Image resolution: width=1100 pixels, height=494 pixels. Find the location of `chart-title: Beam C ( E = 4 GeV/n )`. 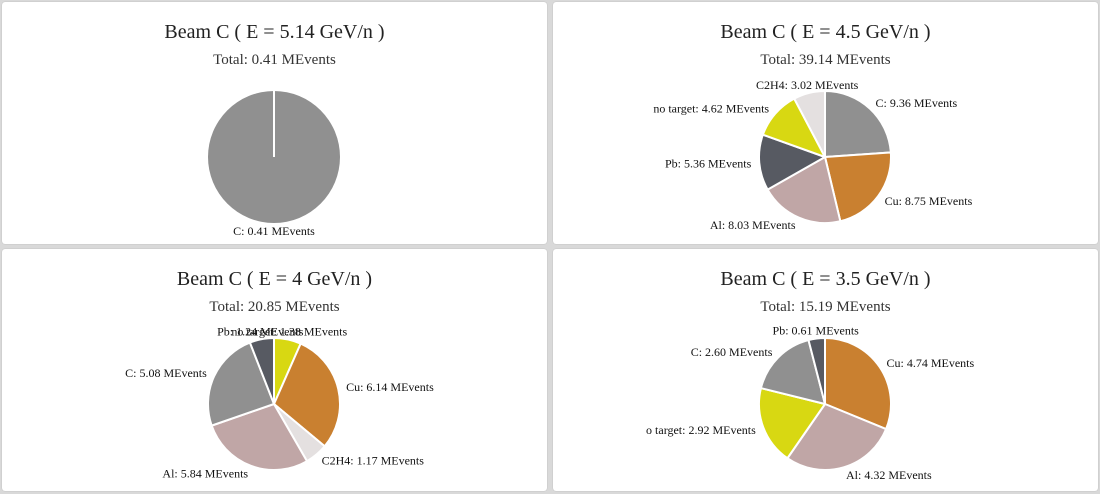

chart-title: Beam C ( E = 4 GeV/n ) is located at coordinates (274, 279).